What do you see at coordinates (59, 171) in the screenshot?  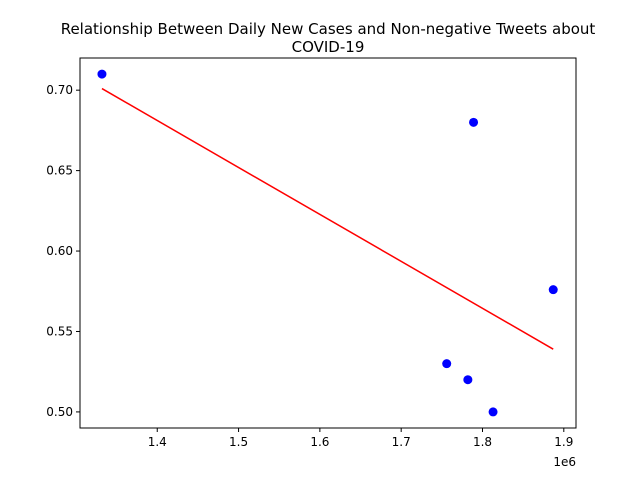 I see `y-tick-label: 0.65` at bounding box center [59, 171].